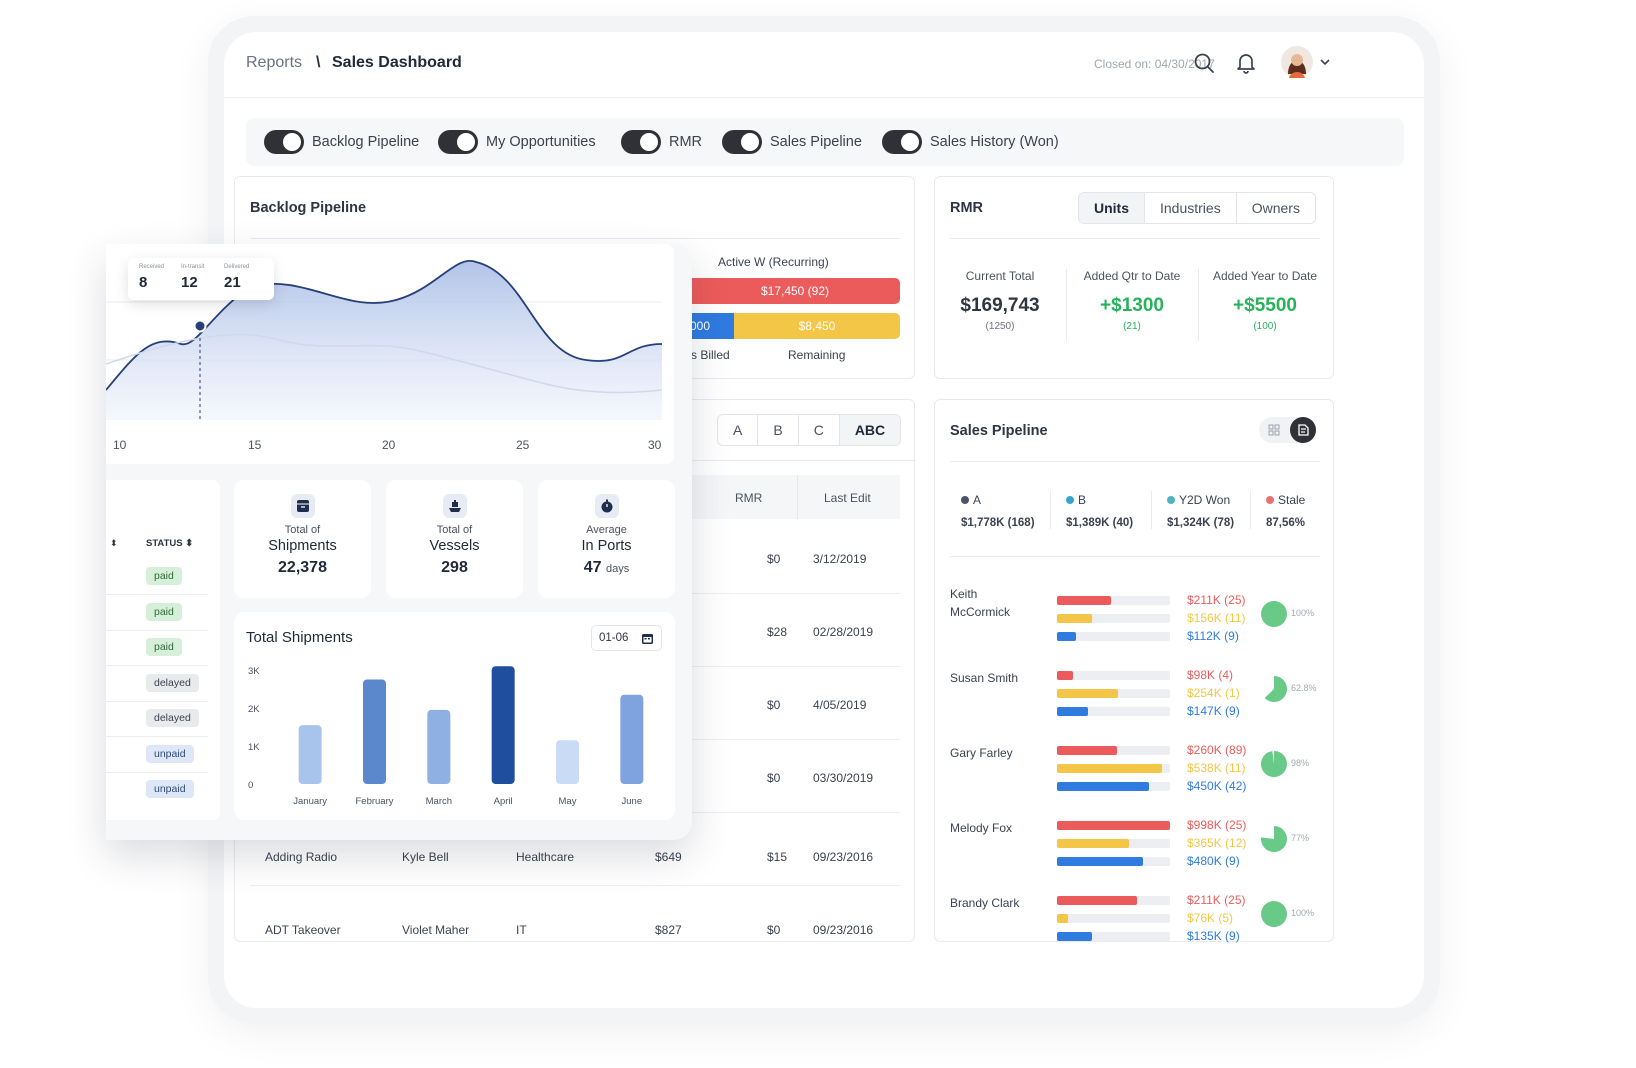 Image resolution: width=1636 pixels, height=1068 pixels. I want to click on toggle-sales-pipeline: Sales Pipeline, so click(792, 142).